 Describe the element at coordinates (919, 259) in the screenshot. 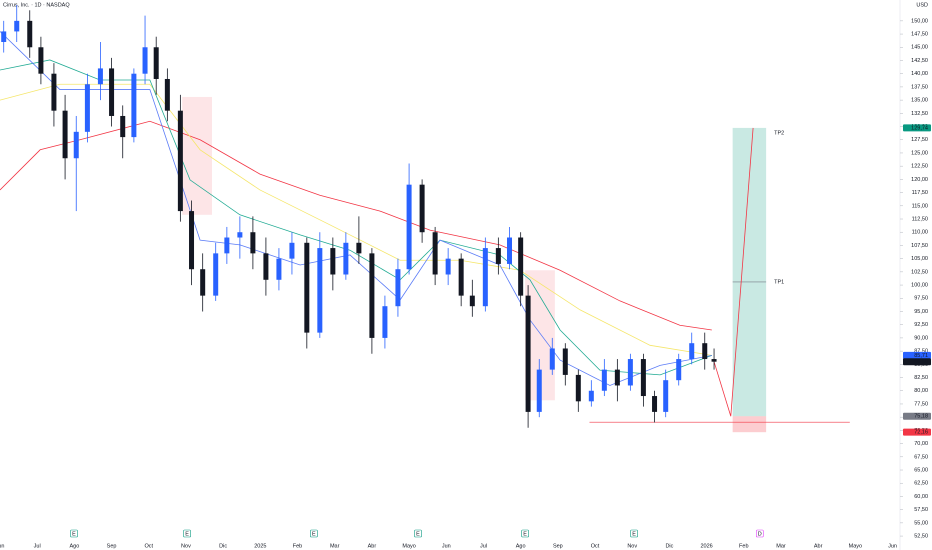

I see `y-tick-label: 105,00` at that location.